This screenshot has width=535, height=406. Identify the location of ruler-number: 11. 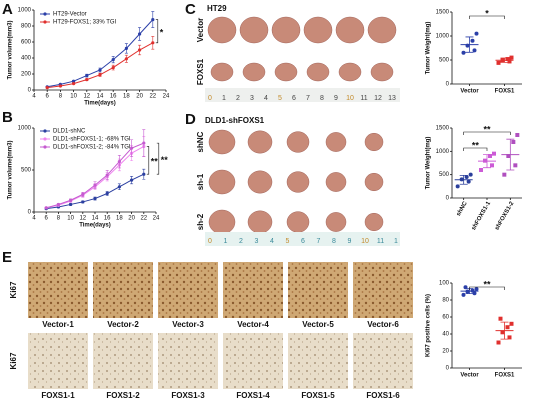
(363, 98).